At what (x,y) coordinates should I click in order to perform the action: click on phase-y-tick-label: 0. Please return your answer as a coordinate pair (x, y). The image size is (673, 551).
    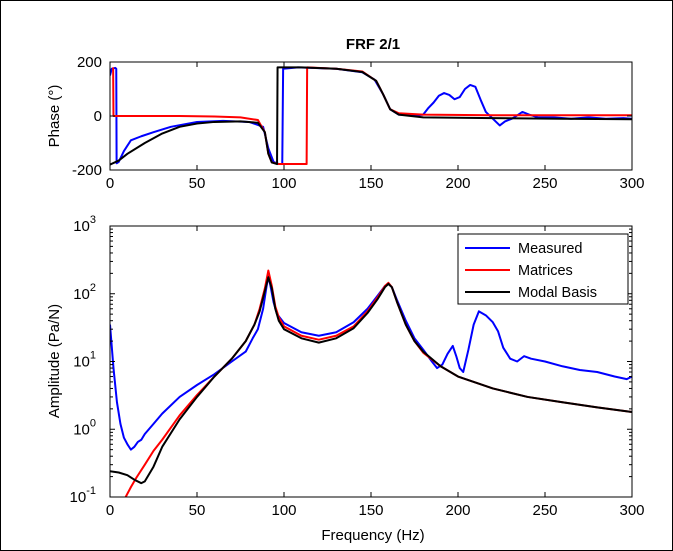
    Looking at the image, I should click on (98, 116).